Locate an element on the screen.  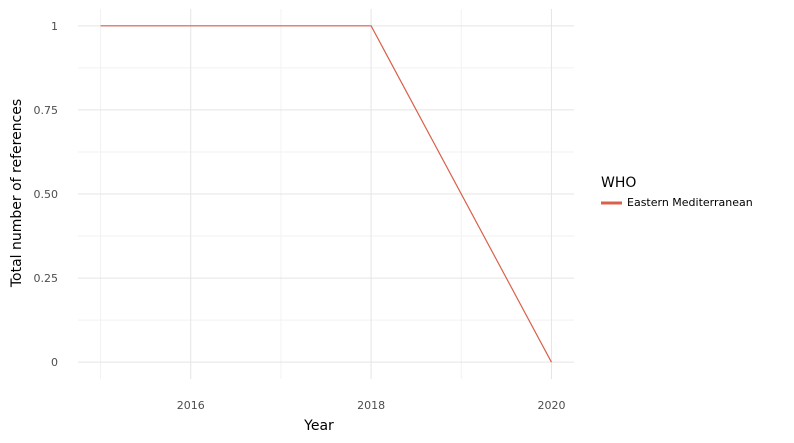
y-axis-title: Total number of references is located at coordinates (17, 193).